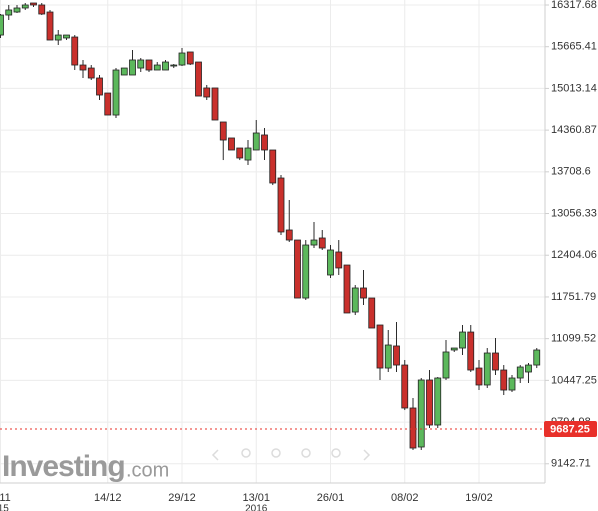 This screenshot has width=598, height=511. Describe the element at coordinates (276, 453) in the screenshot. I see `zoom-in` at that location.